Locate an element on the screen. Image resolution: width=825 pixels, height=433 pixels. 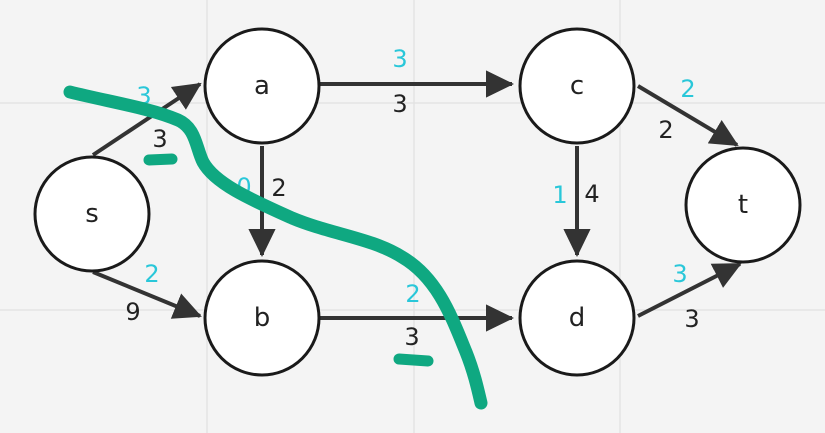
node-s: s is located at coordinates (92, 214).